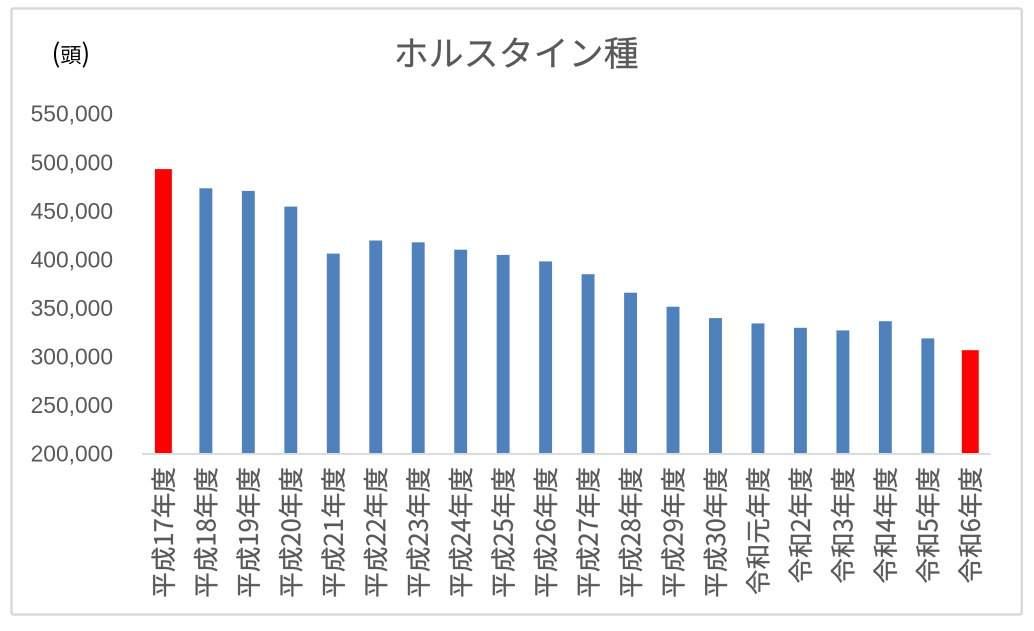 This screenshot has height=631, width=1034. I want to click on svg-text: 550,000, so click(72, 114).